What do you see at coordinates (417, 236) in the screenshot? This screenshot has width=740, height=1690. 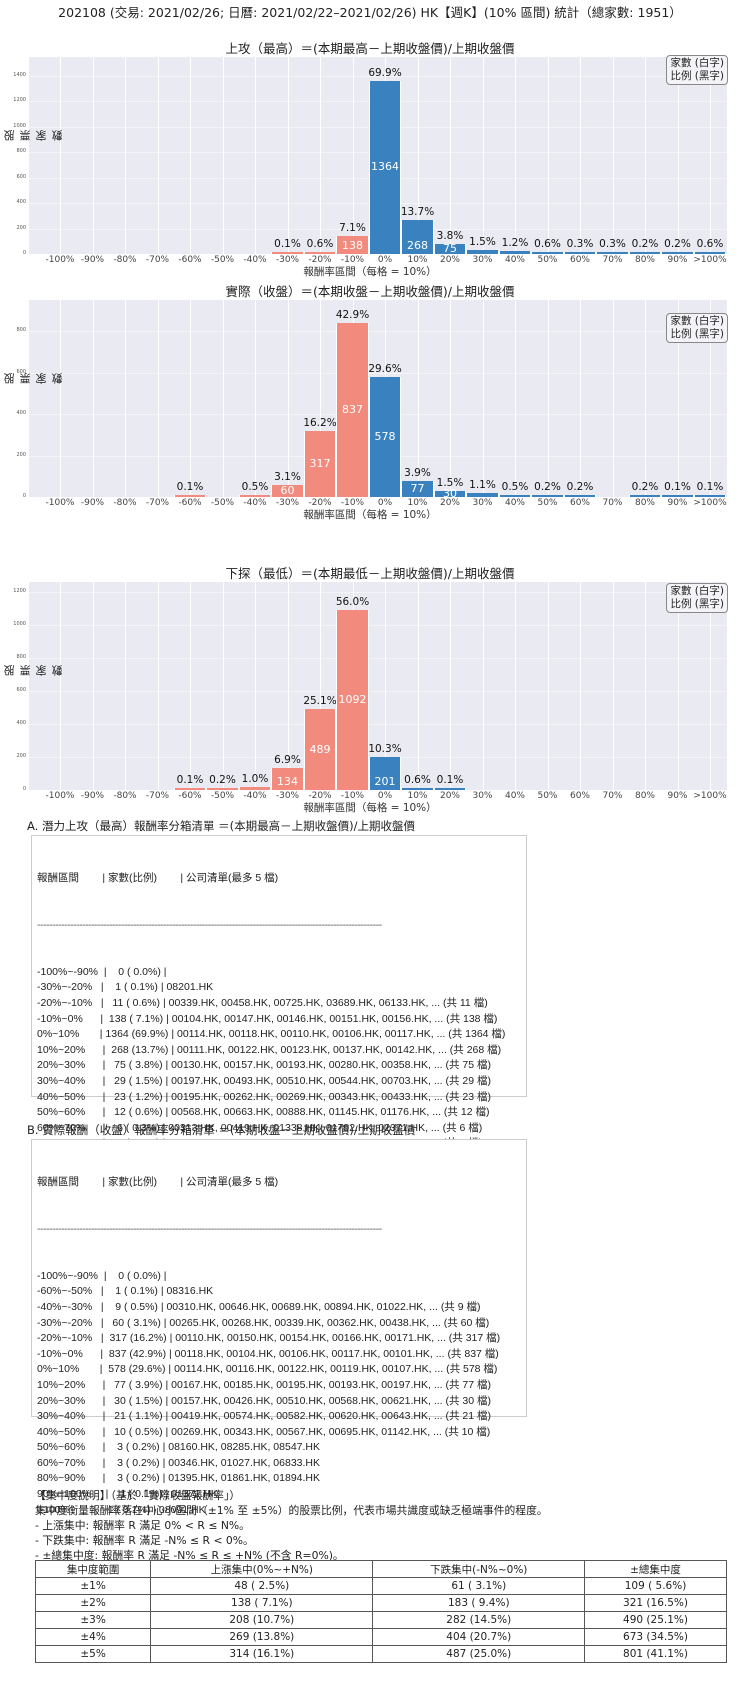 I see `bar: 268` at bounding box center [417, 236].